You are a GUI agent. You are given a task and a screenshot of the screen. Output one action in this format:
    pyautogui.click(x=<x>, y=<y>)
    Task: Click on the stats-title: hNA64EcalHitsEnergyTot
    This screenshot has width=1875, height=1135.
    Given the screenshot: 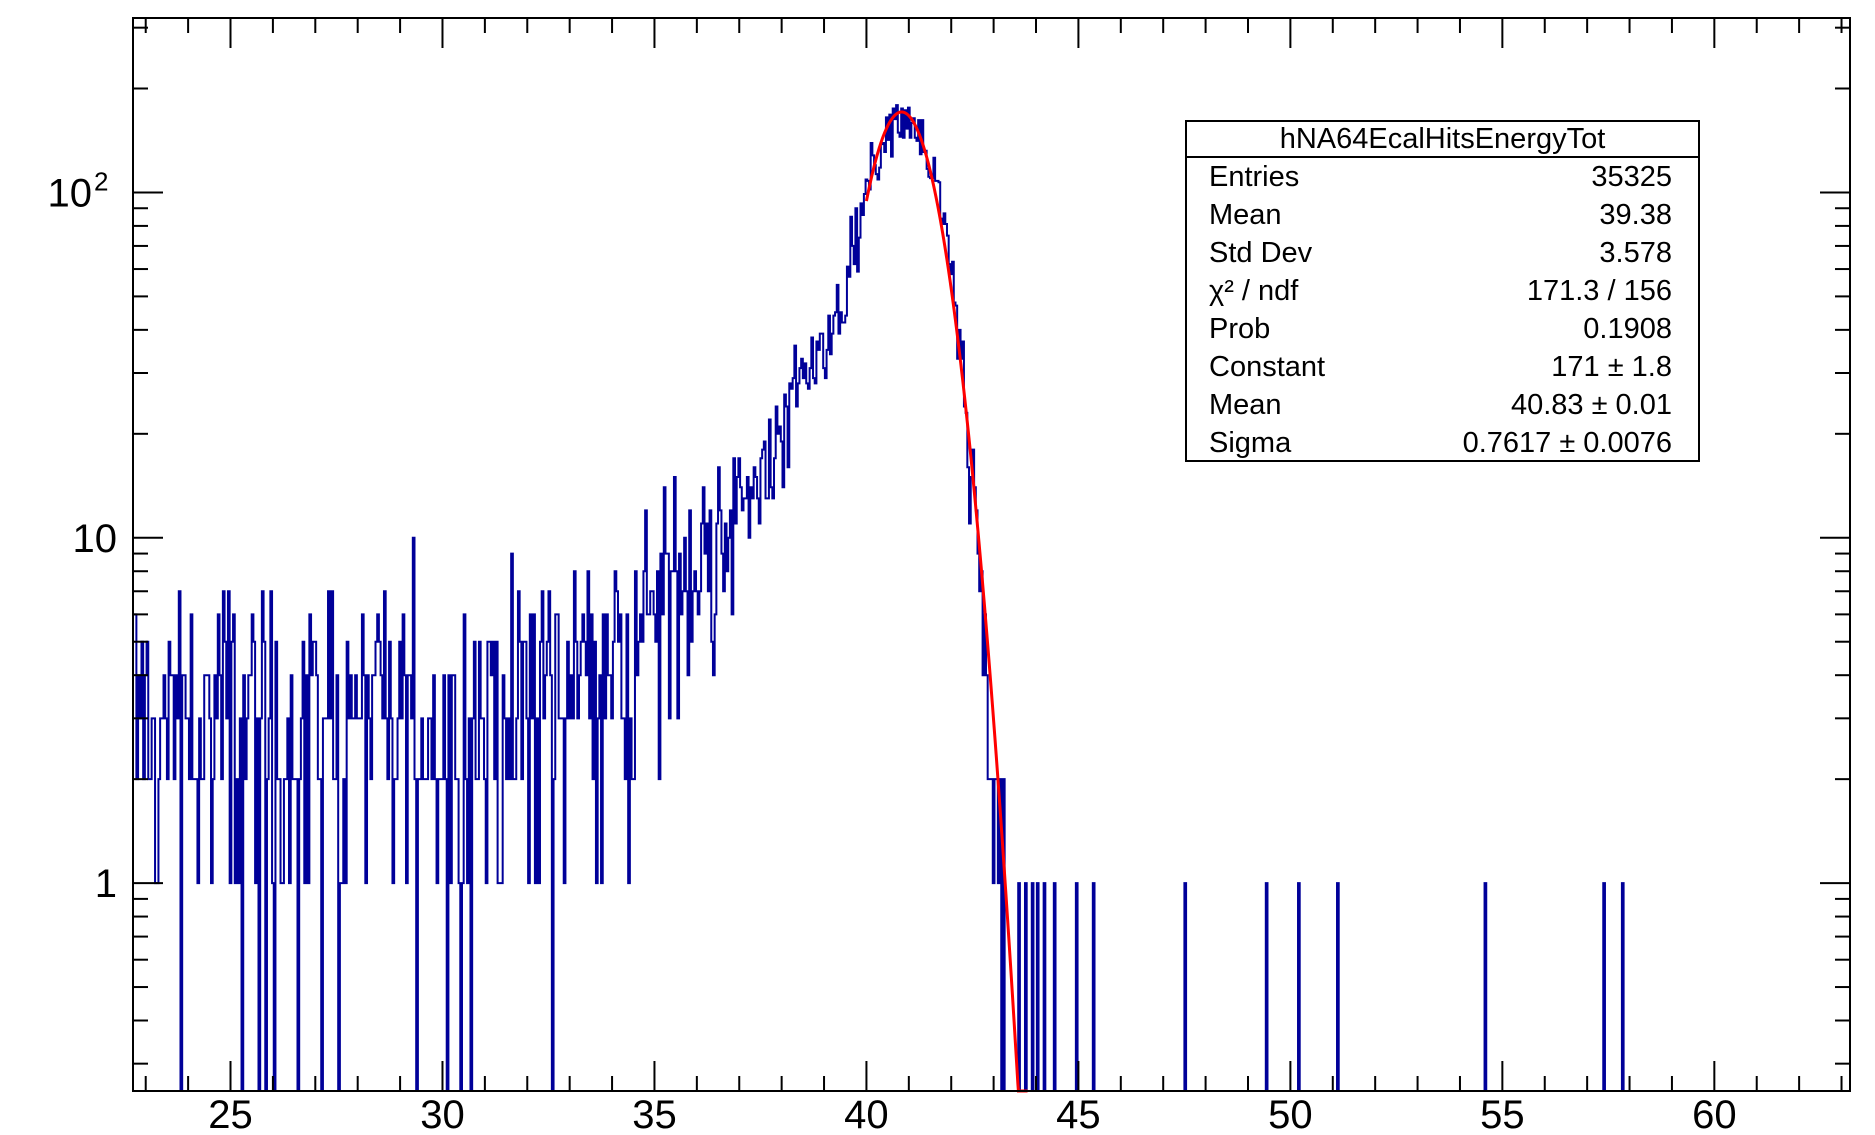 What is the action you would take?
    pyautogui.click(x=1442, y=140)
    